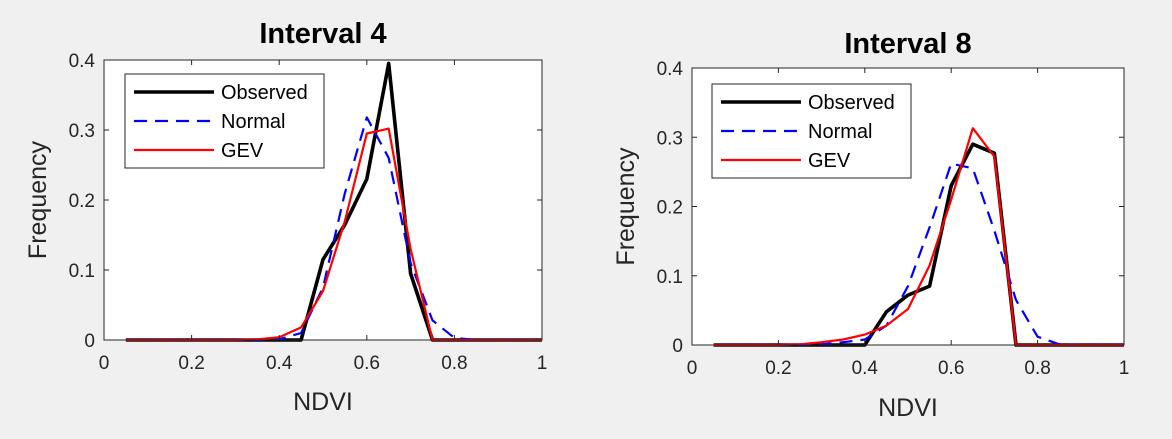 This screenshot has height=439, width=1172. I want to click on chart-title: Interval 8, so click(907, 44).